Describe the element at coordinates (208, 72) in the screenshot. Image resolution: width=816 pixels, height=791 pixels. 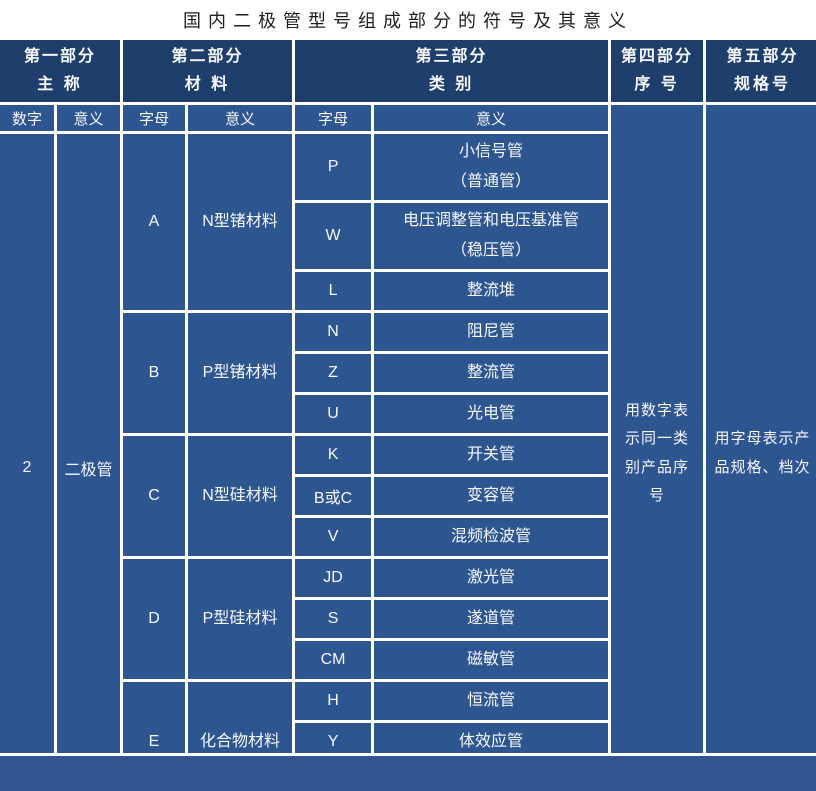
I see `header-part2: 第二部分 材 料` at that location.